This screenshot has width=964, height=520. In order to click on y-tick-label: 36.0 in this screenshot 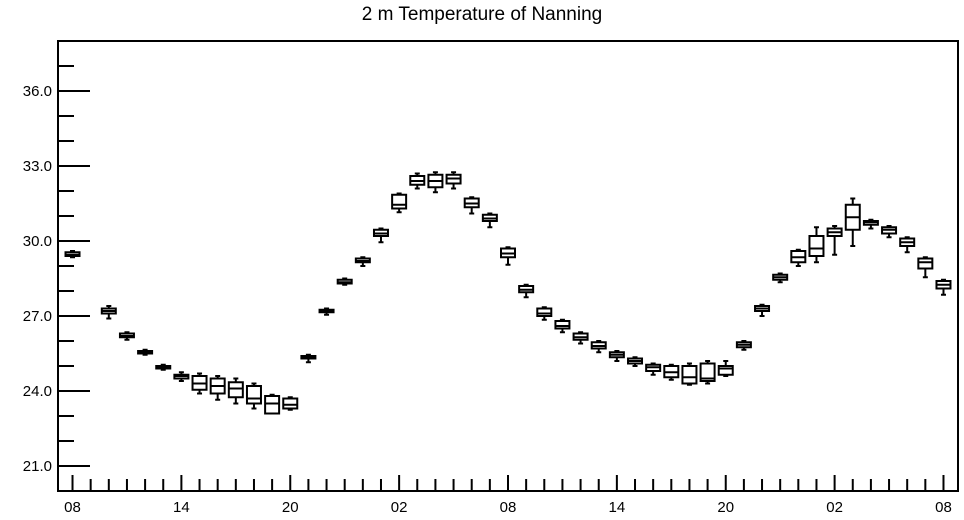, I will do `click(37, 91)`.